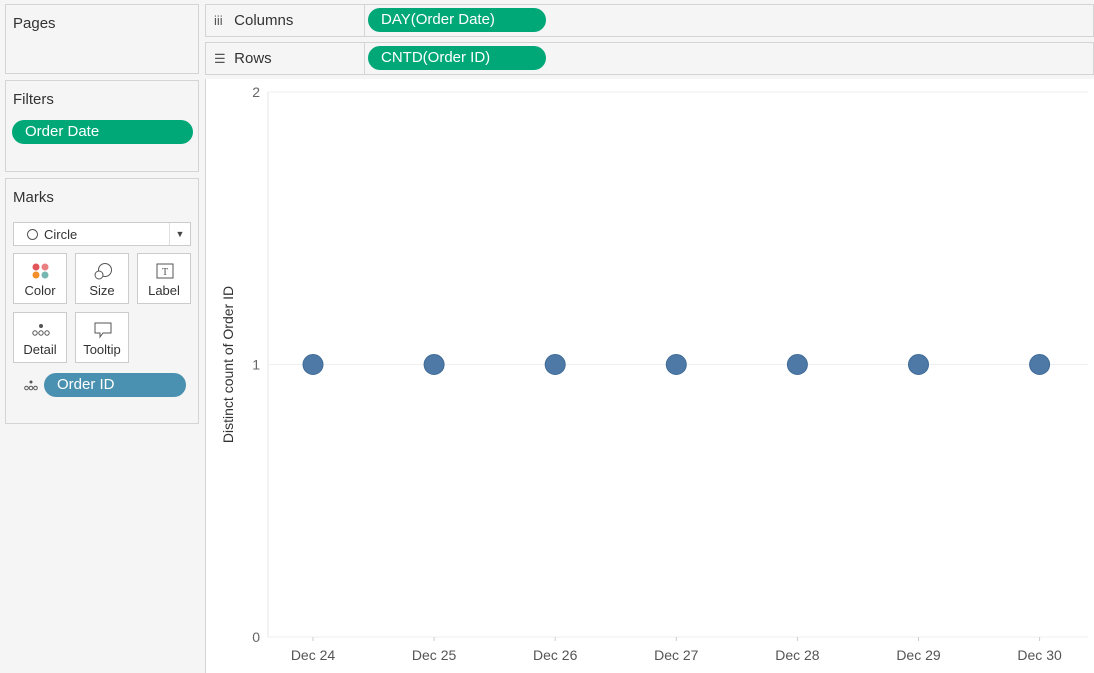 The width and height of the screenshot is (1094, 673). I want to click on filters-card: Filters Order Date, so click(102, 126).